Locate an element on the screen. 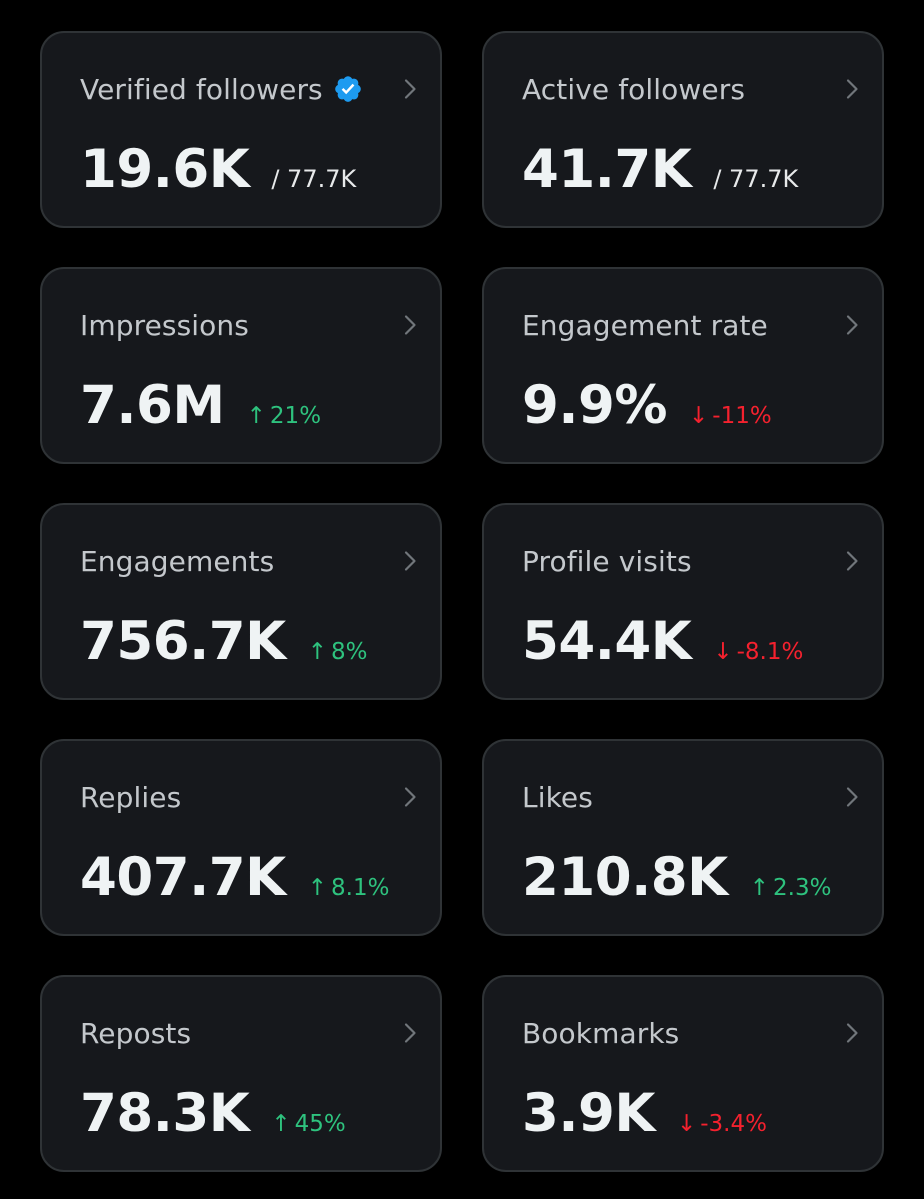  trend-indicator: ↑ 8.1% is located at coordinates (349, 888).